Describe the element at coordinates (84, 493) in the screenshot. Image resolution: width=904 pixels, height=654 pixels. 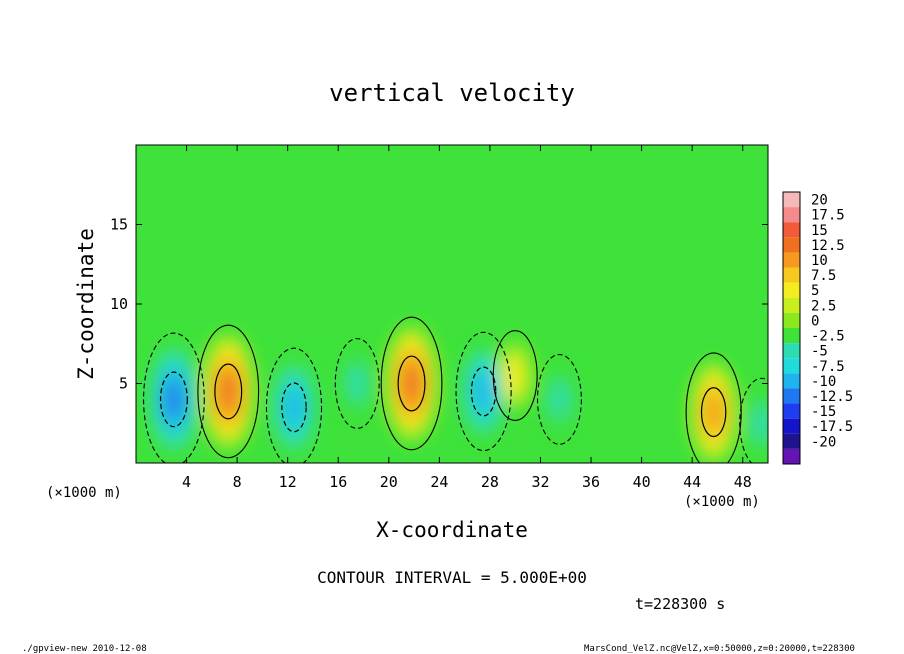
I see `x-unit-left: (×1000 m)` at that location.